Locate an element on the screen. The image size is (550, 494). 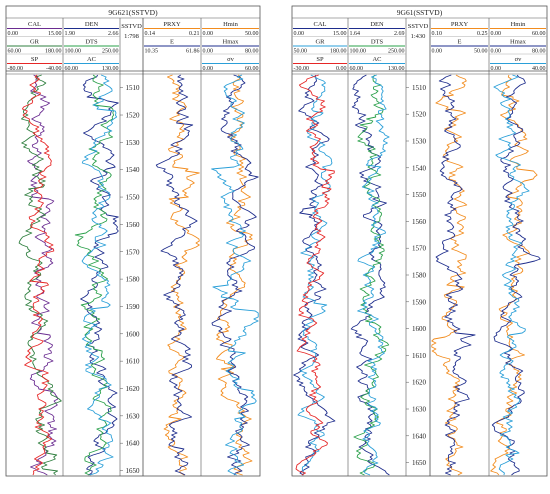
curve-scale-max: 130.00 is located at coordinates (110, 69).